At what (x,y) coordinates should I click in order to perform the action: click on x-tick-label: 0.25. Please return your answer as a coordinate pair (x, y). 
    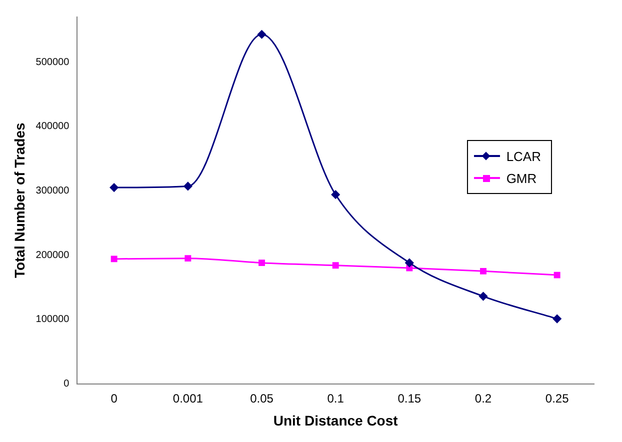
    Looking at the image, I should click on (557, 398).